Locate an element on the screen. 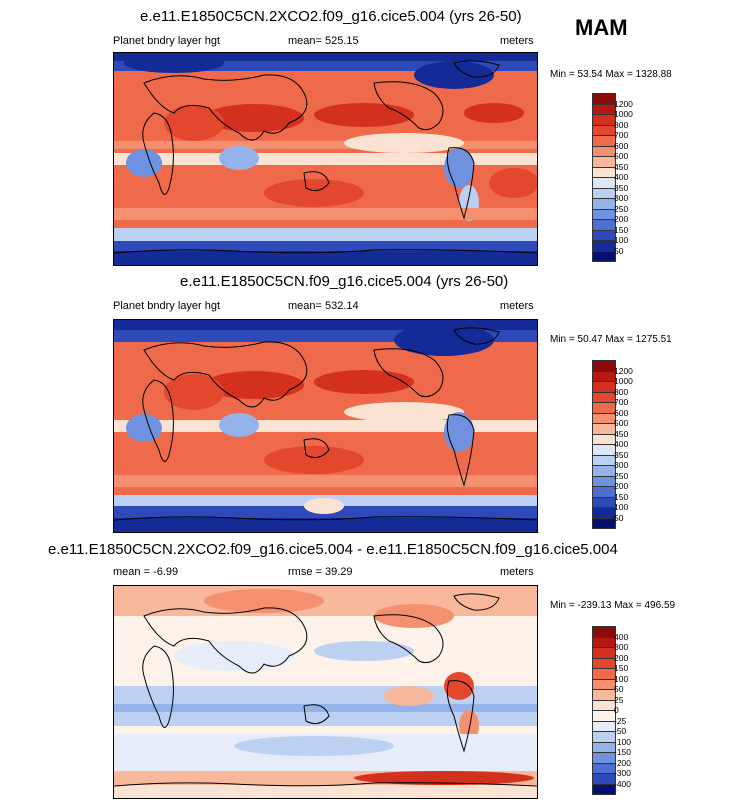 This screenshot has height=803, width=733. panel1-colorbar is located at coordinates (604, 177).